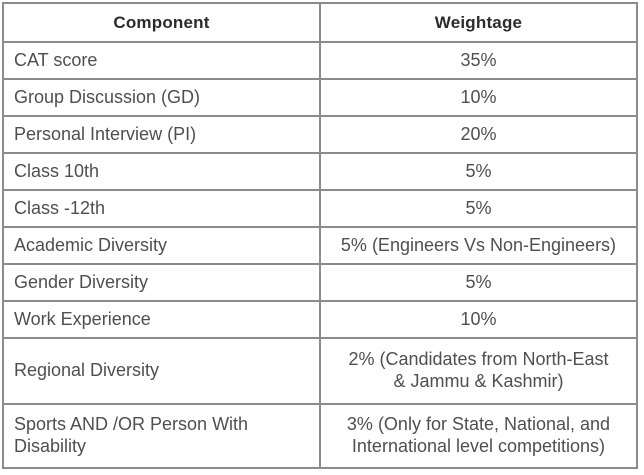  Describe the element at coordinates (161, 97) in the screenshot. I see `component-cell: Group Discussion (GD)` at that location.